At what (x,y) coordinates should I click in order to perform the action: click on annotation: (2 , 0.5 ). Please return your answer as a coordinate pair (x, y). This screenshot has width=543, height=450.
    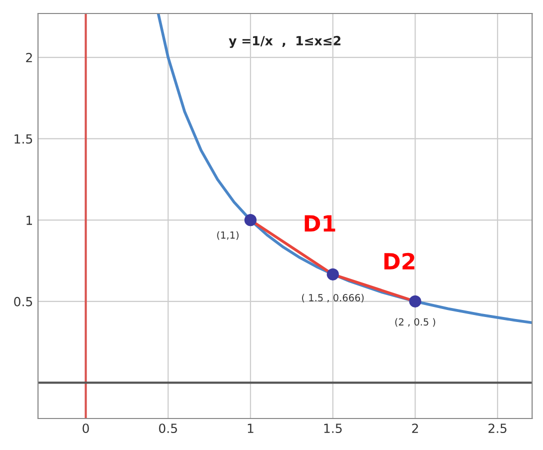
    Looking at the image, I should click on (415, 322).